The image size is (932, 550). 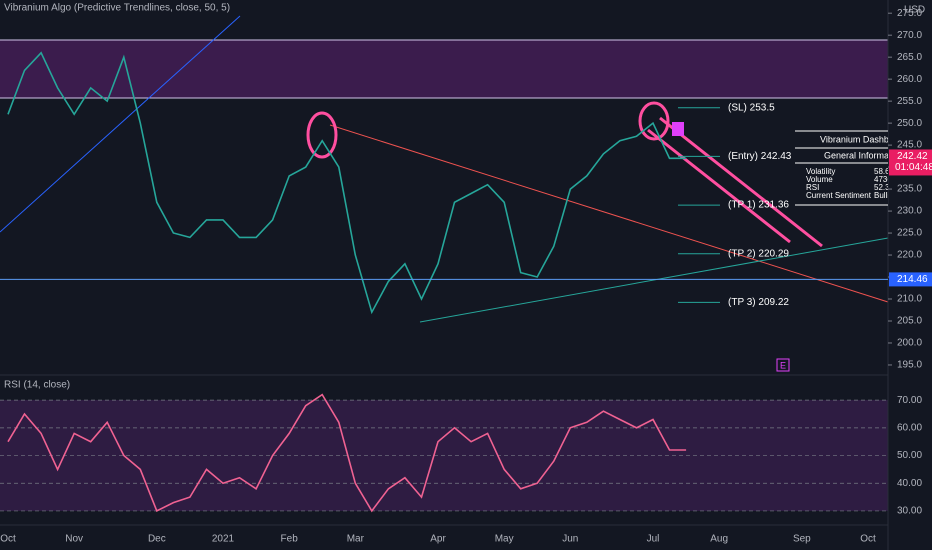 What do you see at coordinates (812, 187) in the screenshot?
I see `dashboard-key: RSI` at bounding box center [812, 187].